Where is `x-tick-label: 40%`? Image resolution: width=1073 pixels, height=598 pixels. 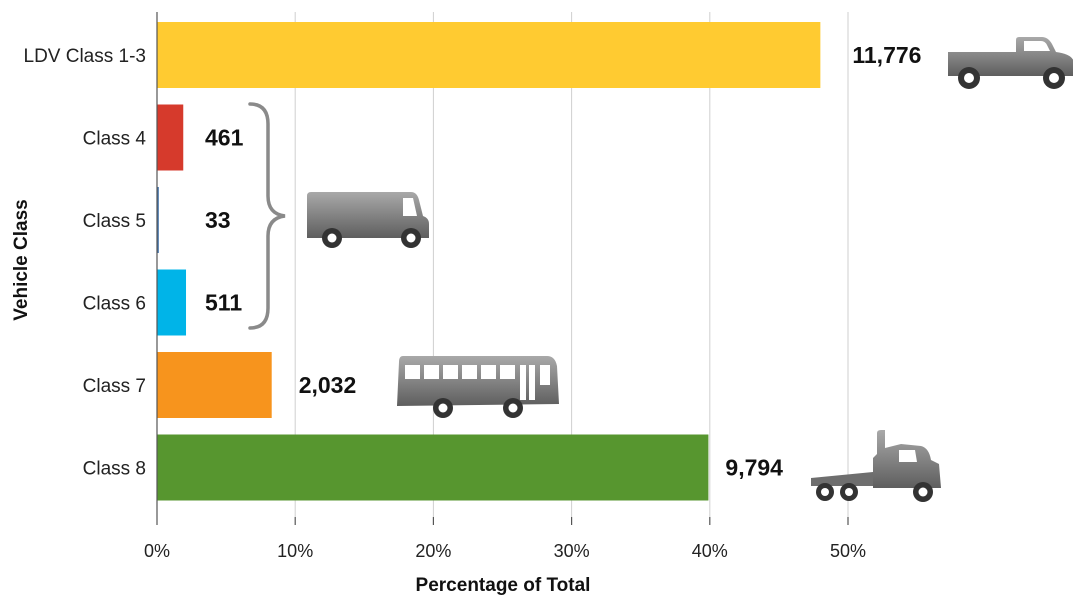 x-tick-label: 40% is located at coordinates (710, 551).